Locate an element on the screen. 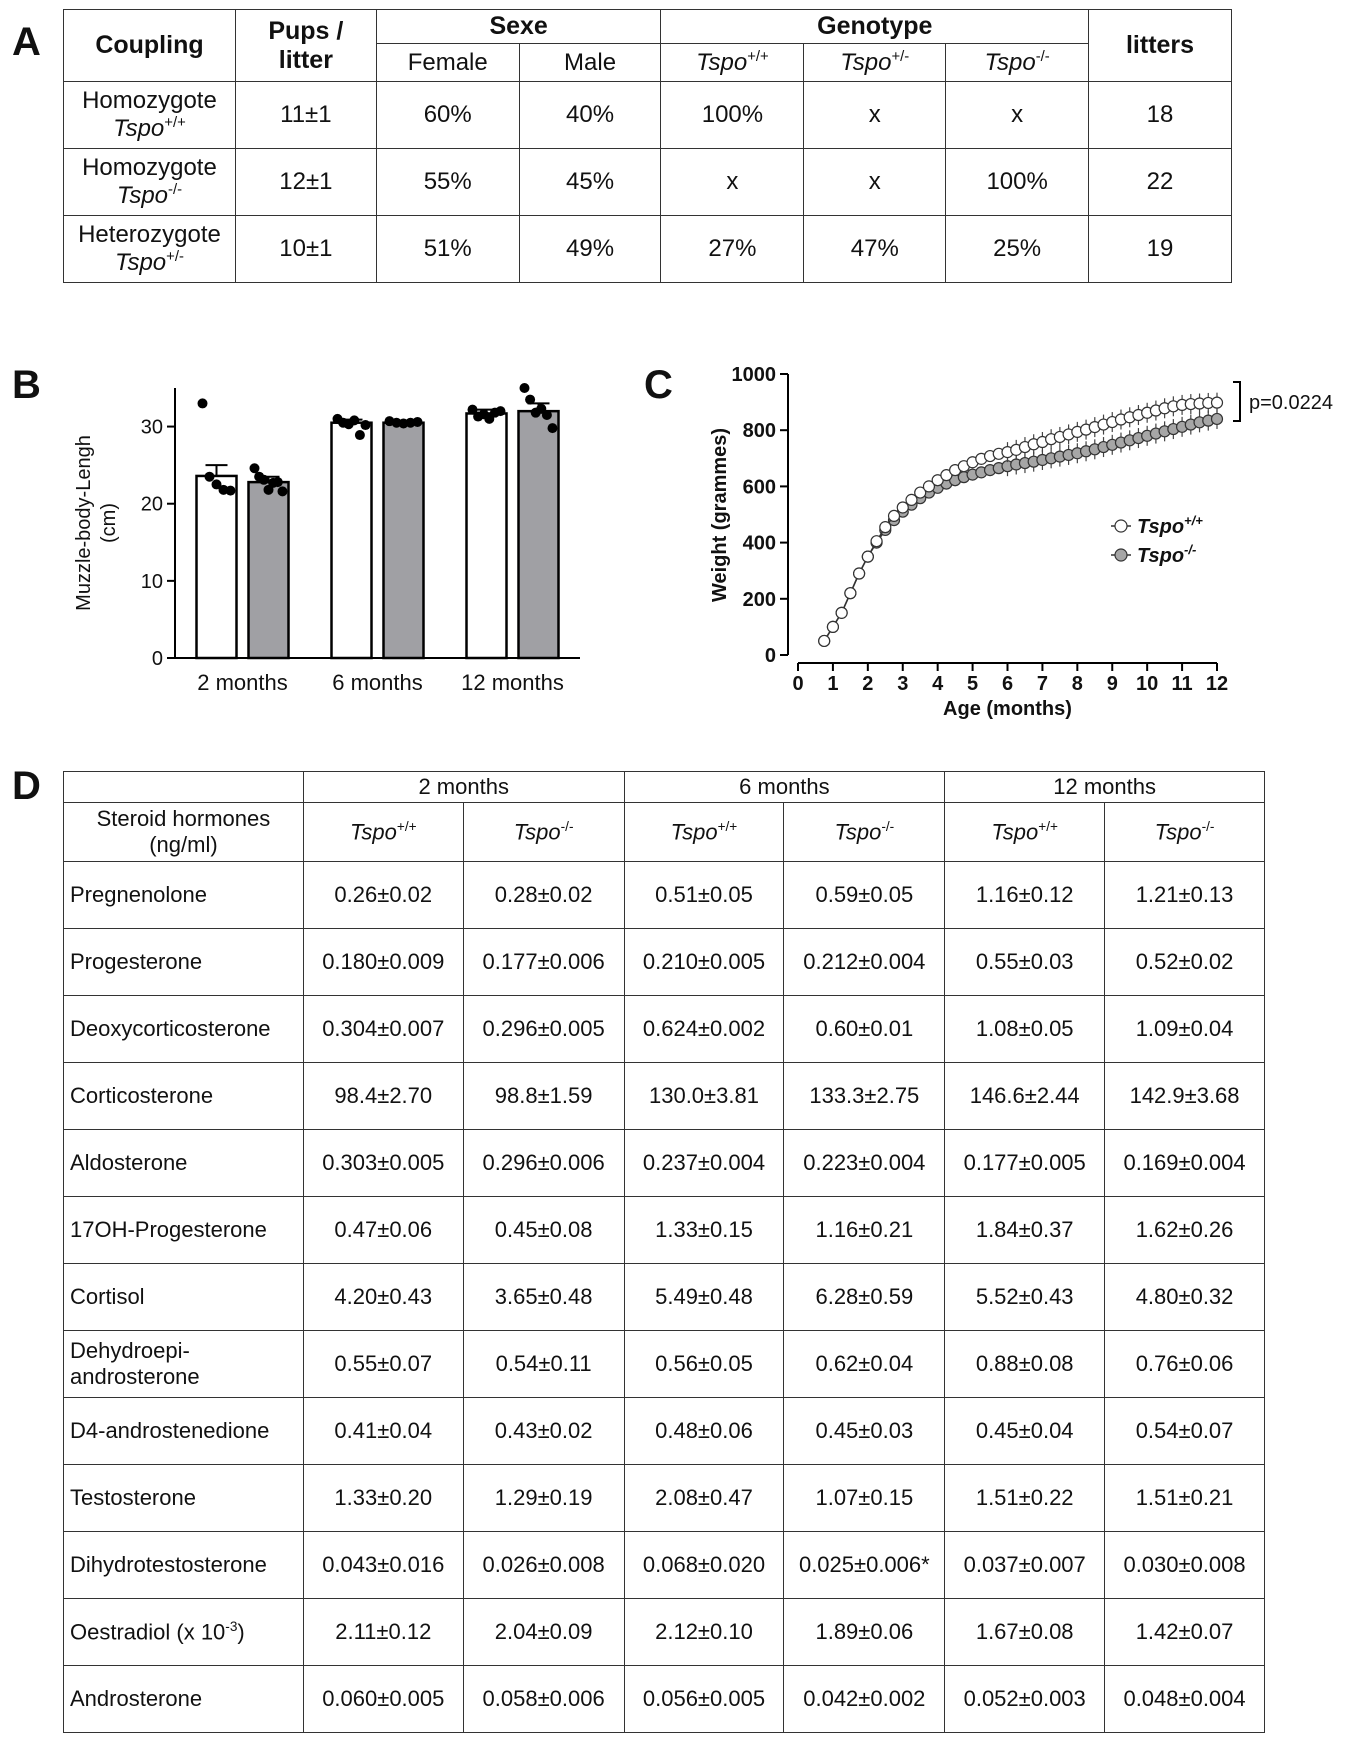 The width and height of the screenshot is (1352, 1740). wt-cell: x is located at coordinates (732, 182).